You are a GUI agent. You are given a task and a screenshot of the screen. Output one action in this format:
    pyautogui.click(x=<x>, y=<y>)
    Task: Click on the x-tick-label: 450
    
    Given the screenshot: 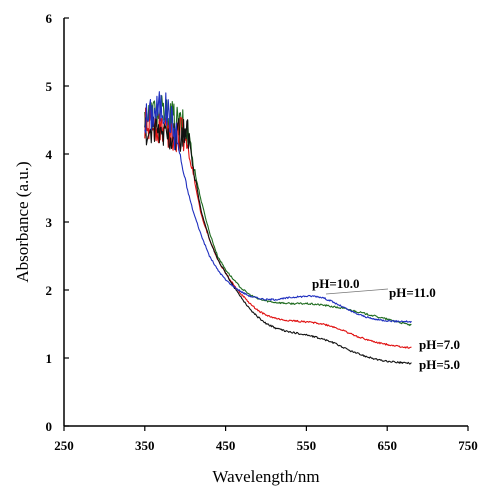 What is the action you would take?
    pyautogui.click(x=226, y=445)
    